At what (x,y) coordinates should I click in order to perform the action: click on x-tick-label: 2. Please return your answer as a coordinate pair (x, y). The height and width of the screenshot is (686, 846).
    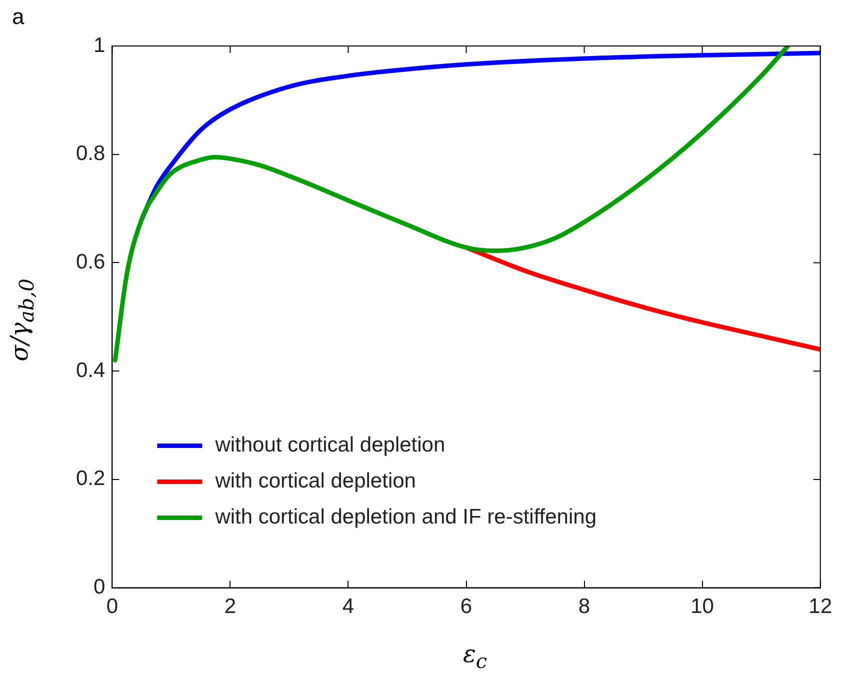
    Looking at the image, I should click on (230, 606).